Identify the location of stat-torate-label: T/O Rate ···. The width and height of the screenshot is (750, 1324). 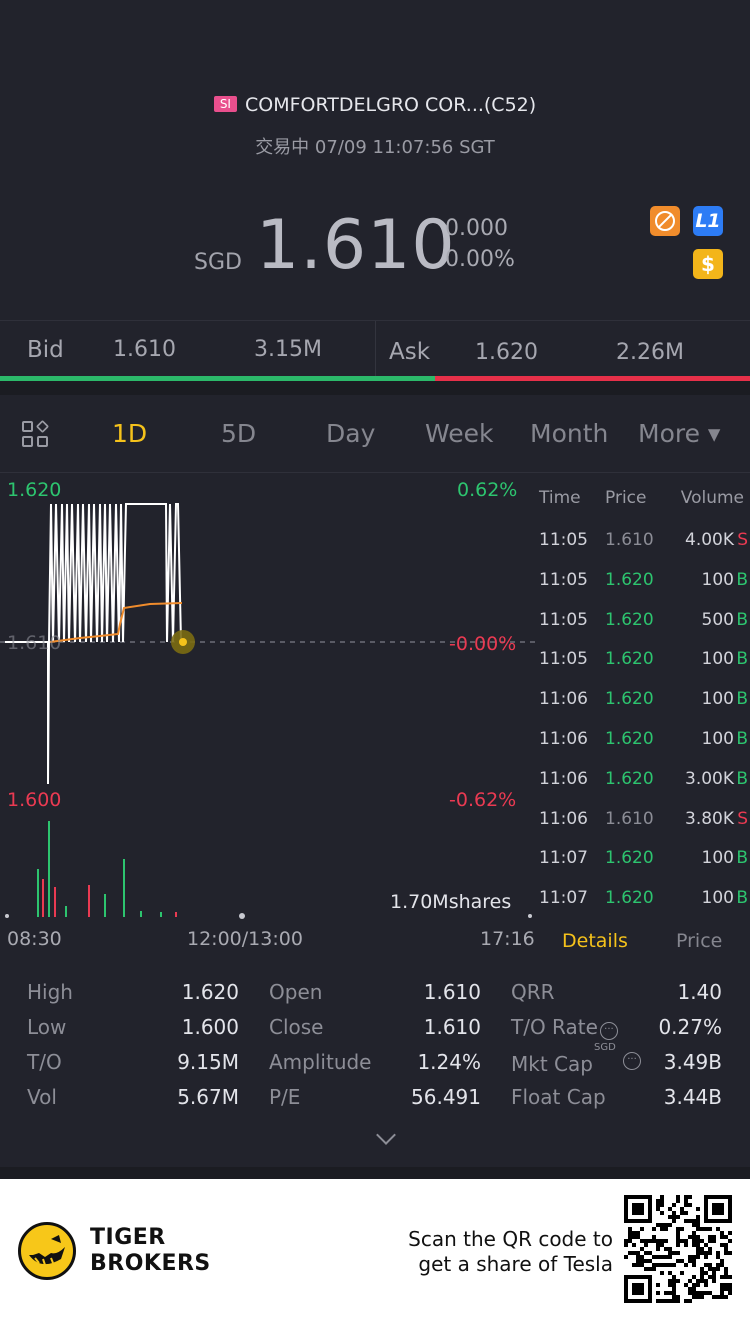
(564, 1027).